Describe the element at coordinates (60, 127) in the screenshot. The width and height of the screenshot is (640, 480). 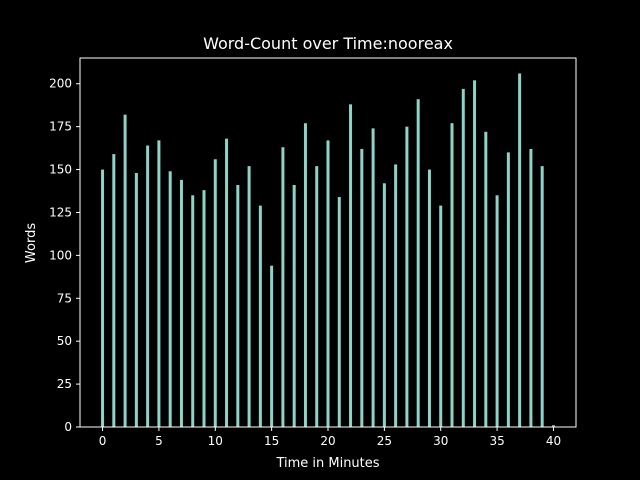
I see `y-tick-label: 175` at that location.